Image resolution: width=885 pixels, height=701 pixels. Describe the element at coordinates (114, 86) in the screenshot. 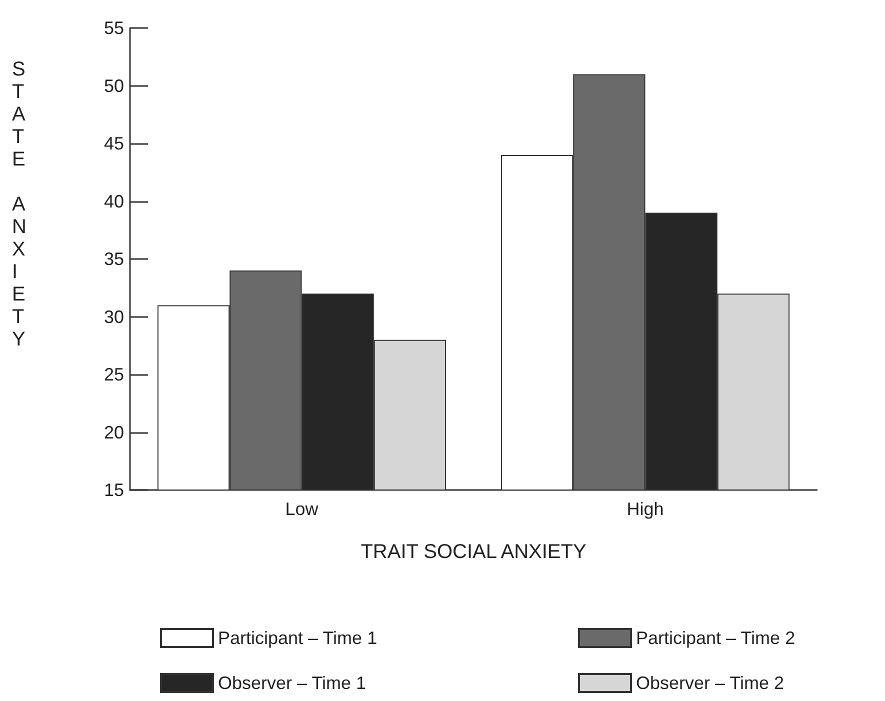

I see `y-tick-label: 50` at that location.